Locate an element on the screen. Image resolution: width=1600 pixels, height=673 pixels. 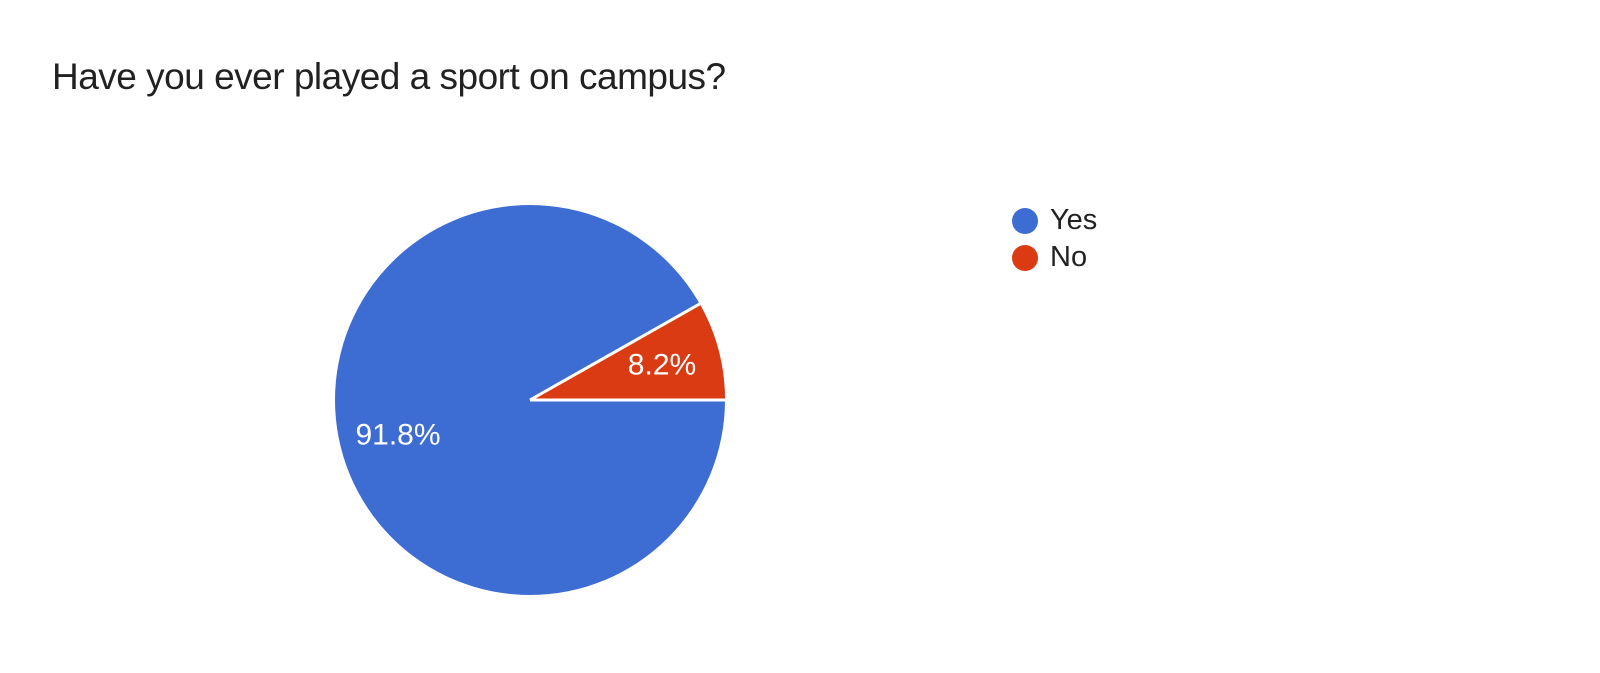
legend-item-no: No is located at coordinates (1054, 257).